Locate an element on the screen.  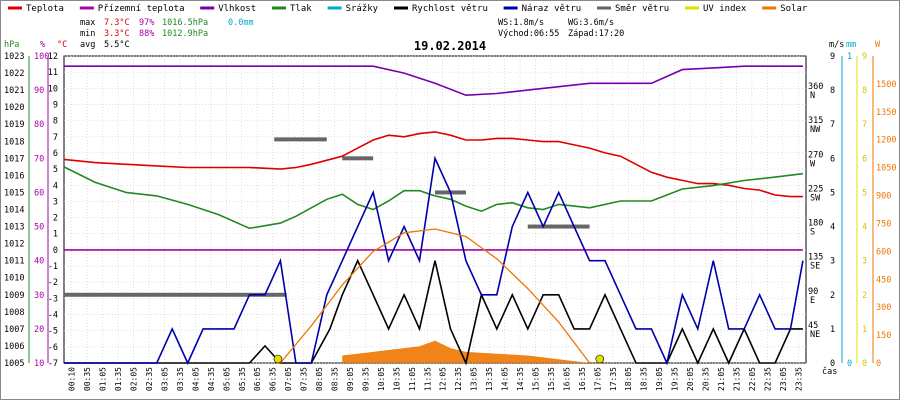
stat-max-rain: 0.0mm is located at coordinates (241, 23).